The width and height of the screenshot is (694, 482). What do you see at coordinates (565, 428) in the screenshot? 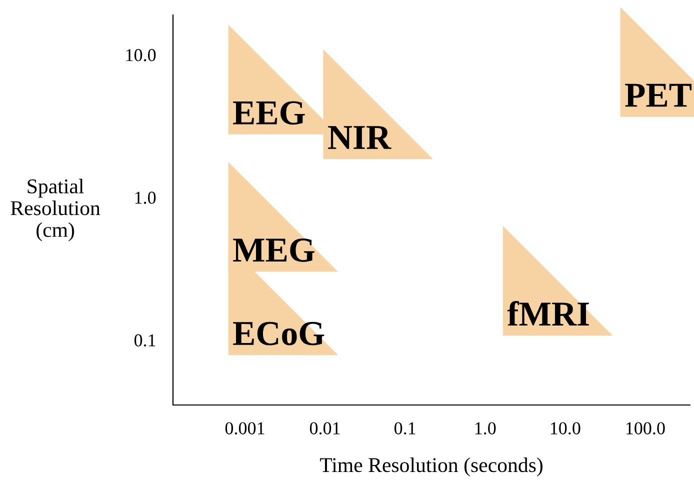
I see `x-tick-label: 10.0` at bounding box center [565, 428].